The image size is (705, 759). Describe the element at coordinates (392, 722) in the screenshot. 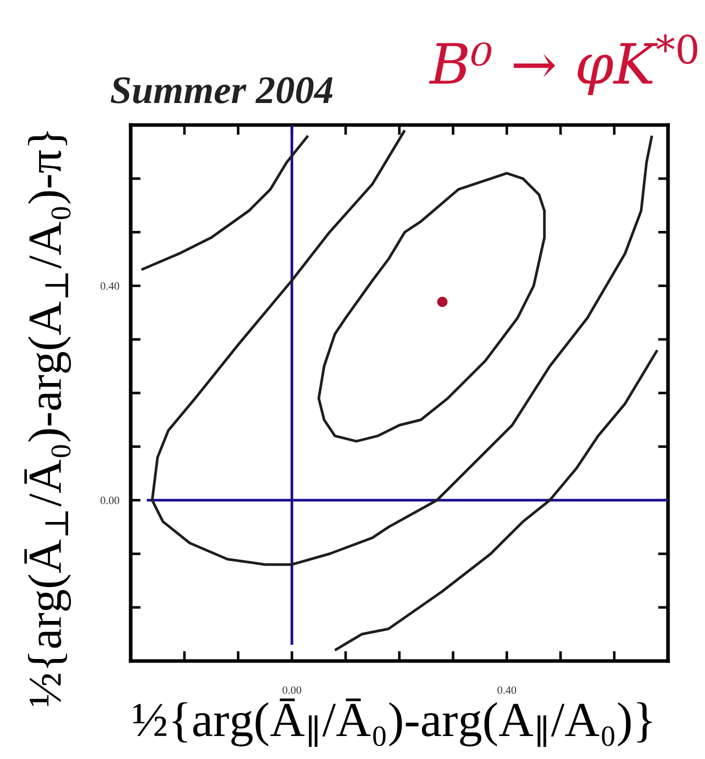

I see `x-axis-title: ½{arg(Ā$_{∥}$/Ā₀)-arg(A$_{∥}$/A₀)}` at that location.